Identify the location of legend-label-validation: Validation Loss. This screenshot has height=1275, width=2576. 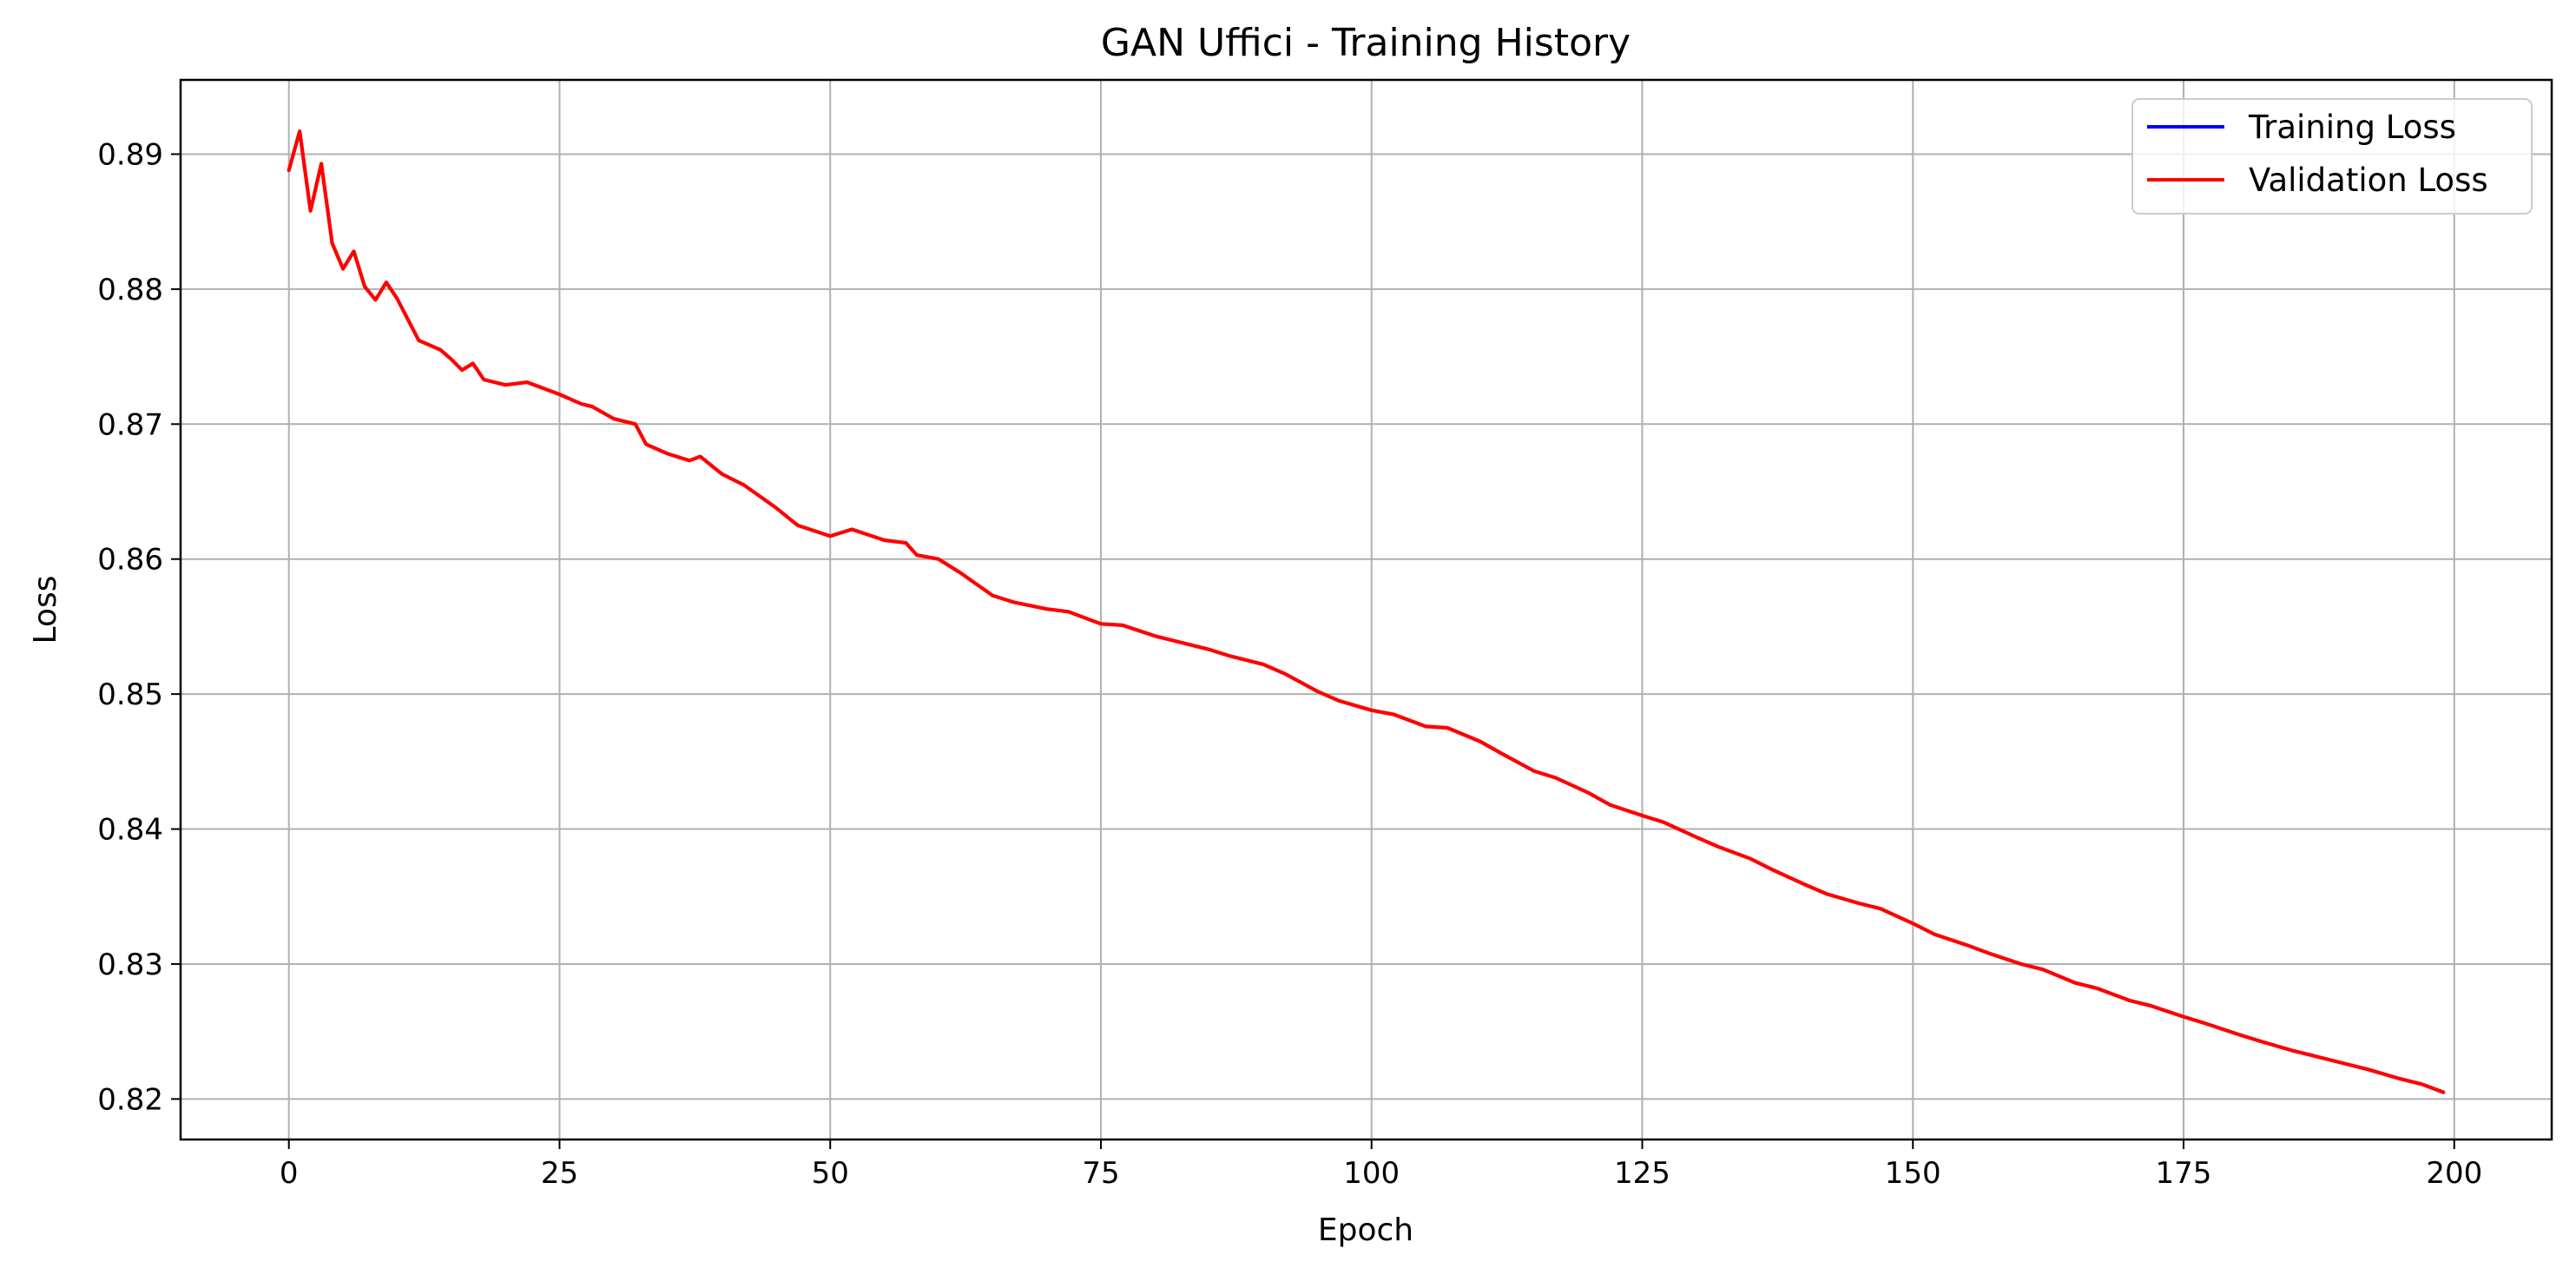
(2368, 180).